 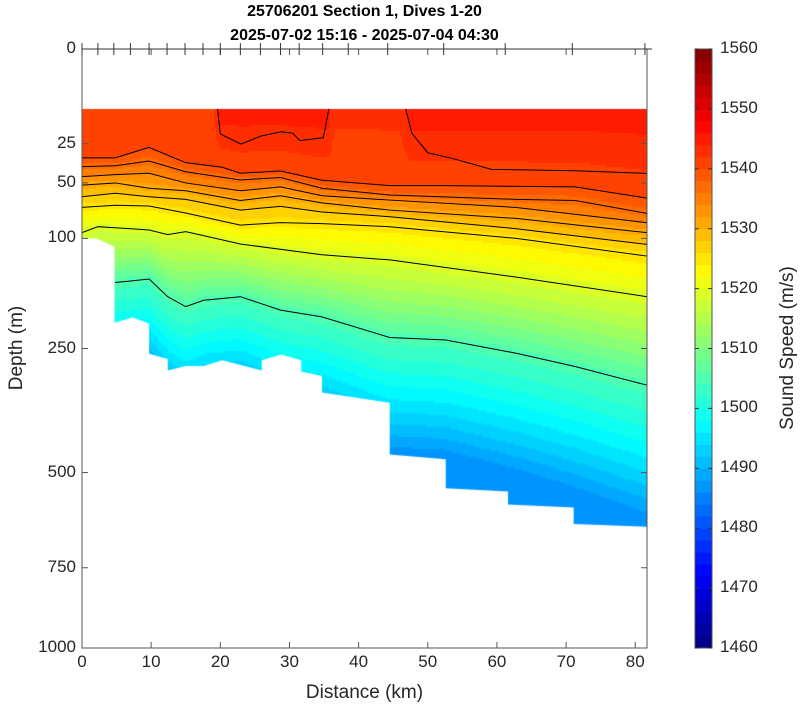 What do you see at coordinates (739, 167) in the screenshot?
I see `colorbar-tick-label-1540: 1540` at bounding box center [739, 167].